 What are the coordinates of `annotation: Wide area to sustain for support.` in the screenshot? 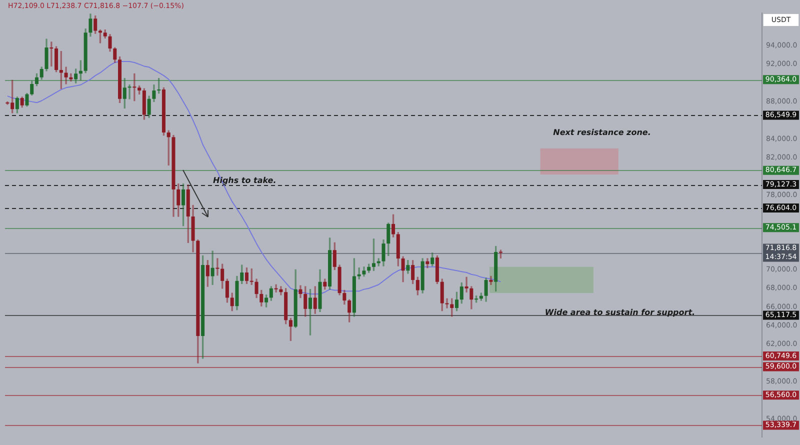 It's located at (620, 313).